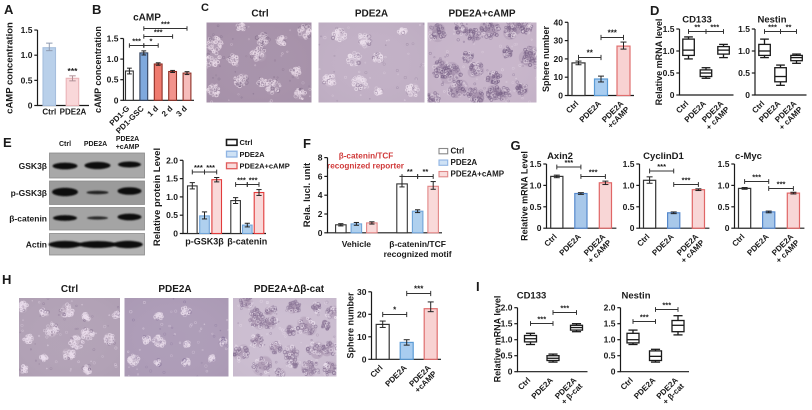 Image resolution: width=812 pixels, height=410 pixels. I want to click on svg-text: cAMP, so click(147, 18).